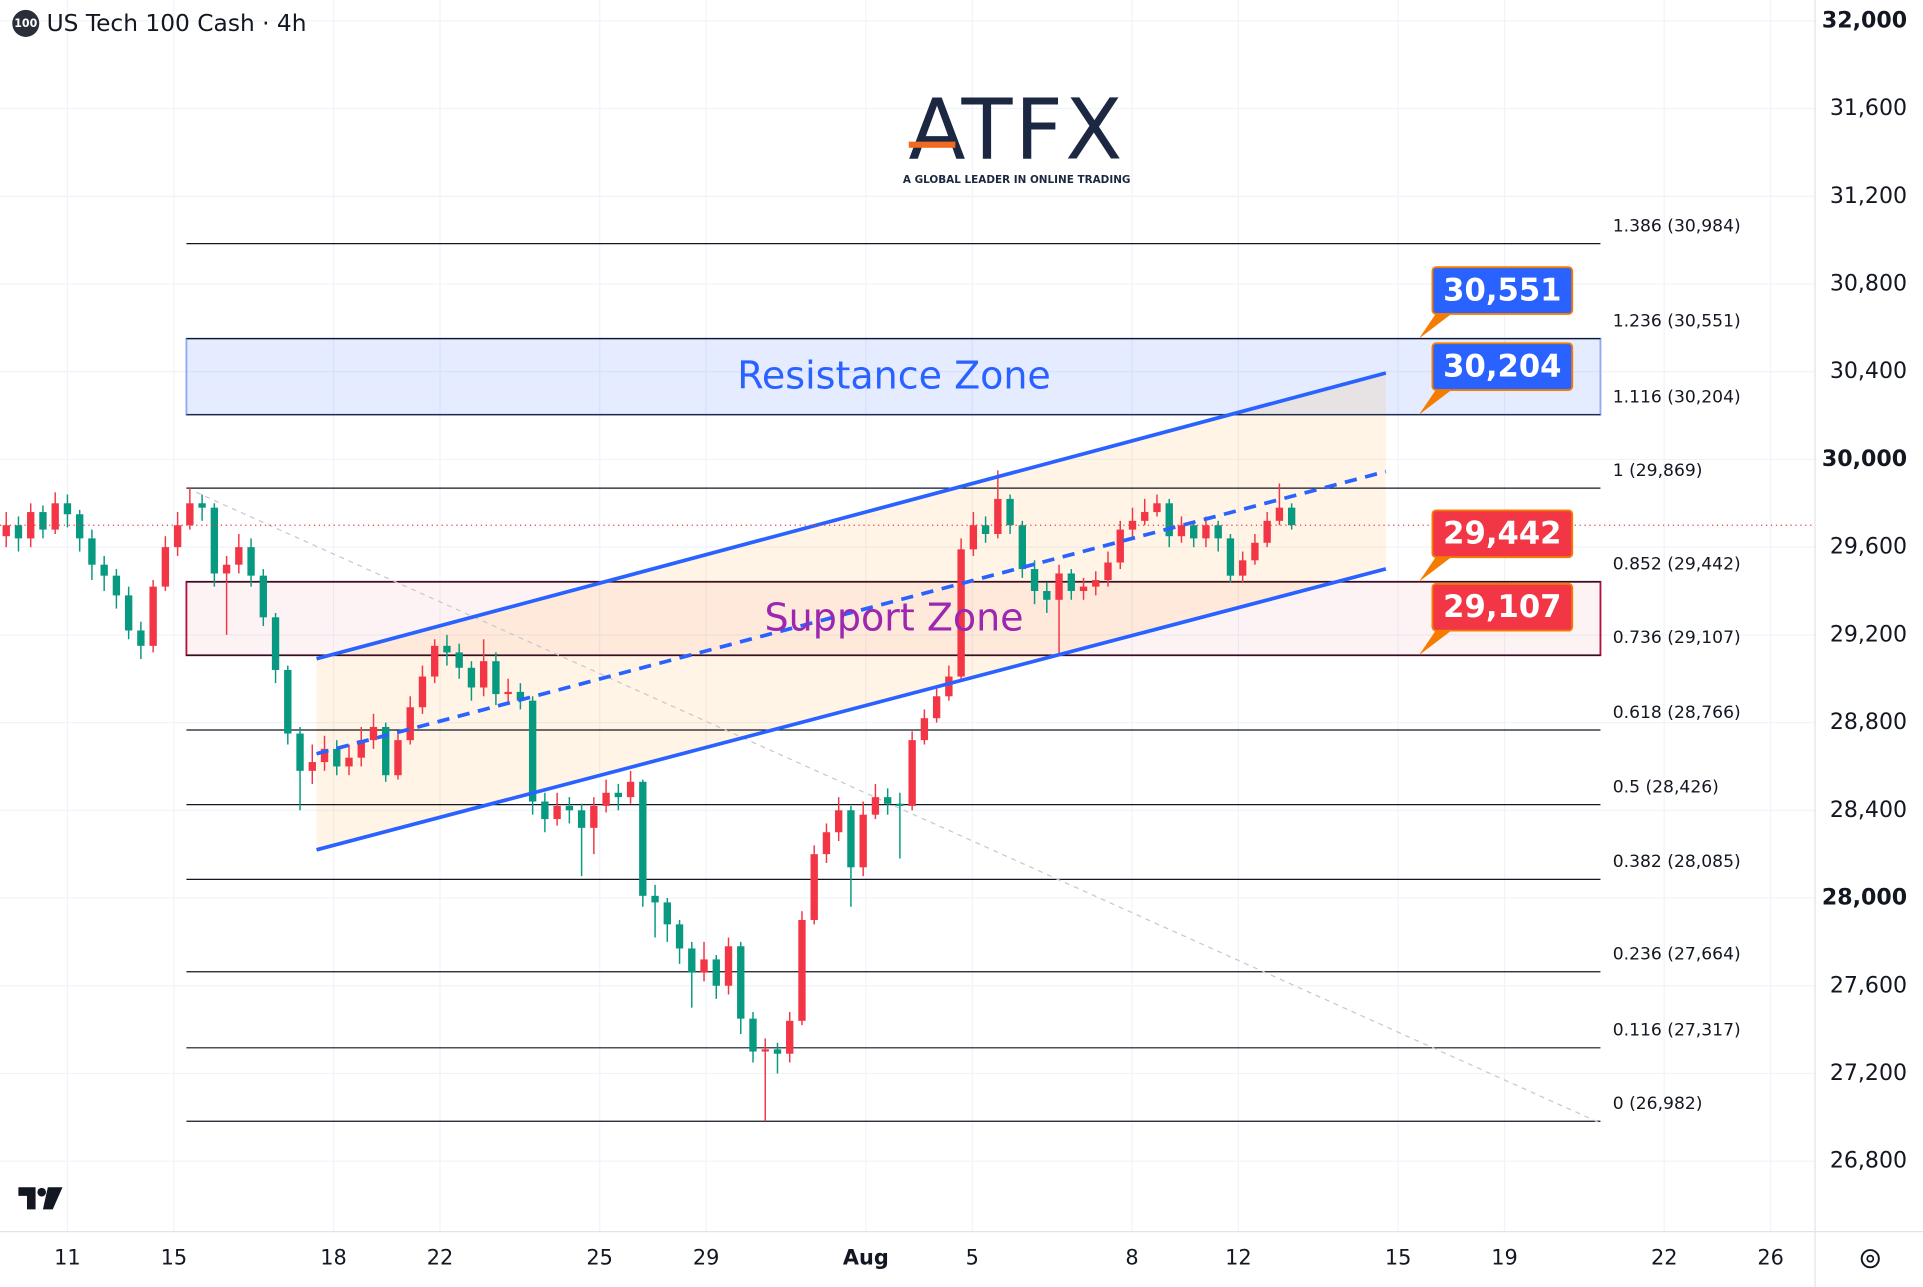  What do you see at coordinates (1131, 1258) in the screenshot?
I see `x-tick-label: 8` at bounding box center [1131, 1258].